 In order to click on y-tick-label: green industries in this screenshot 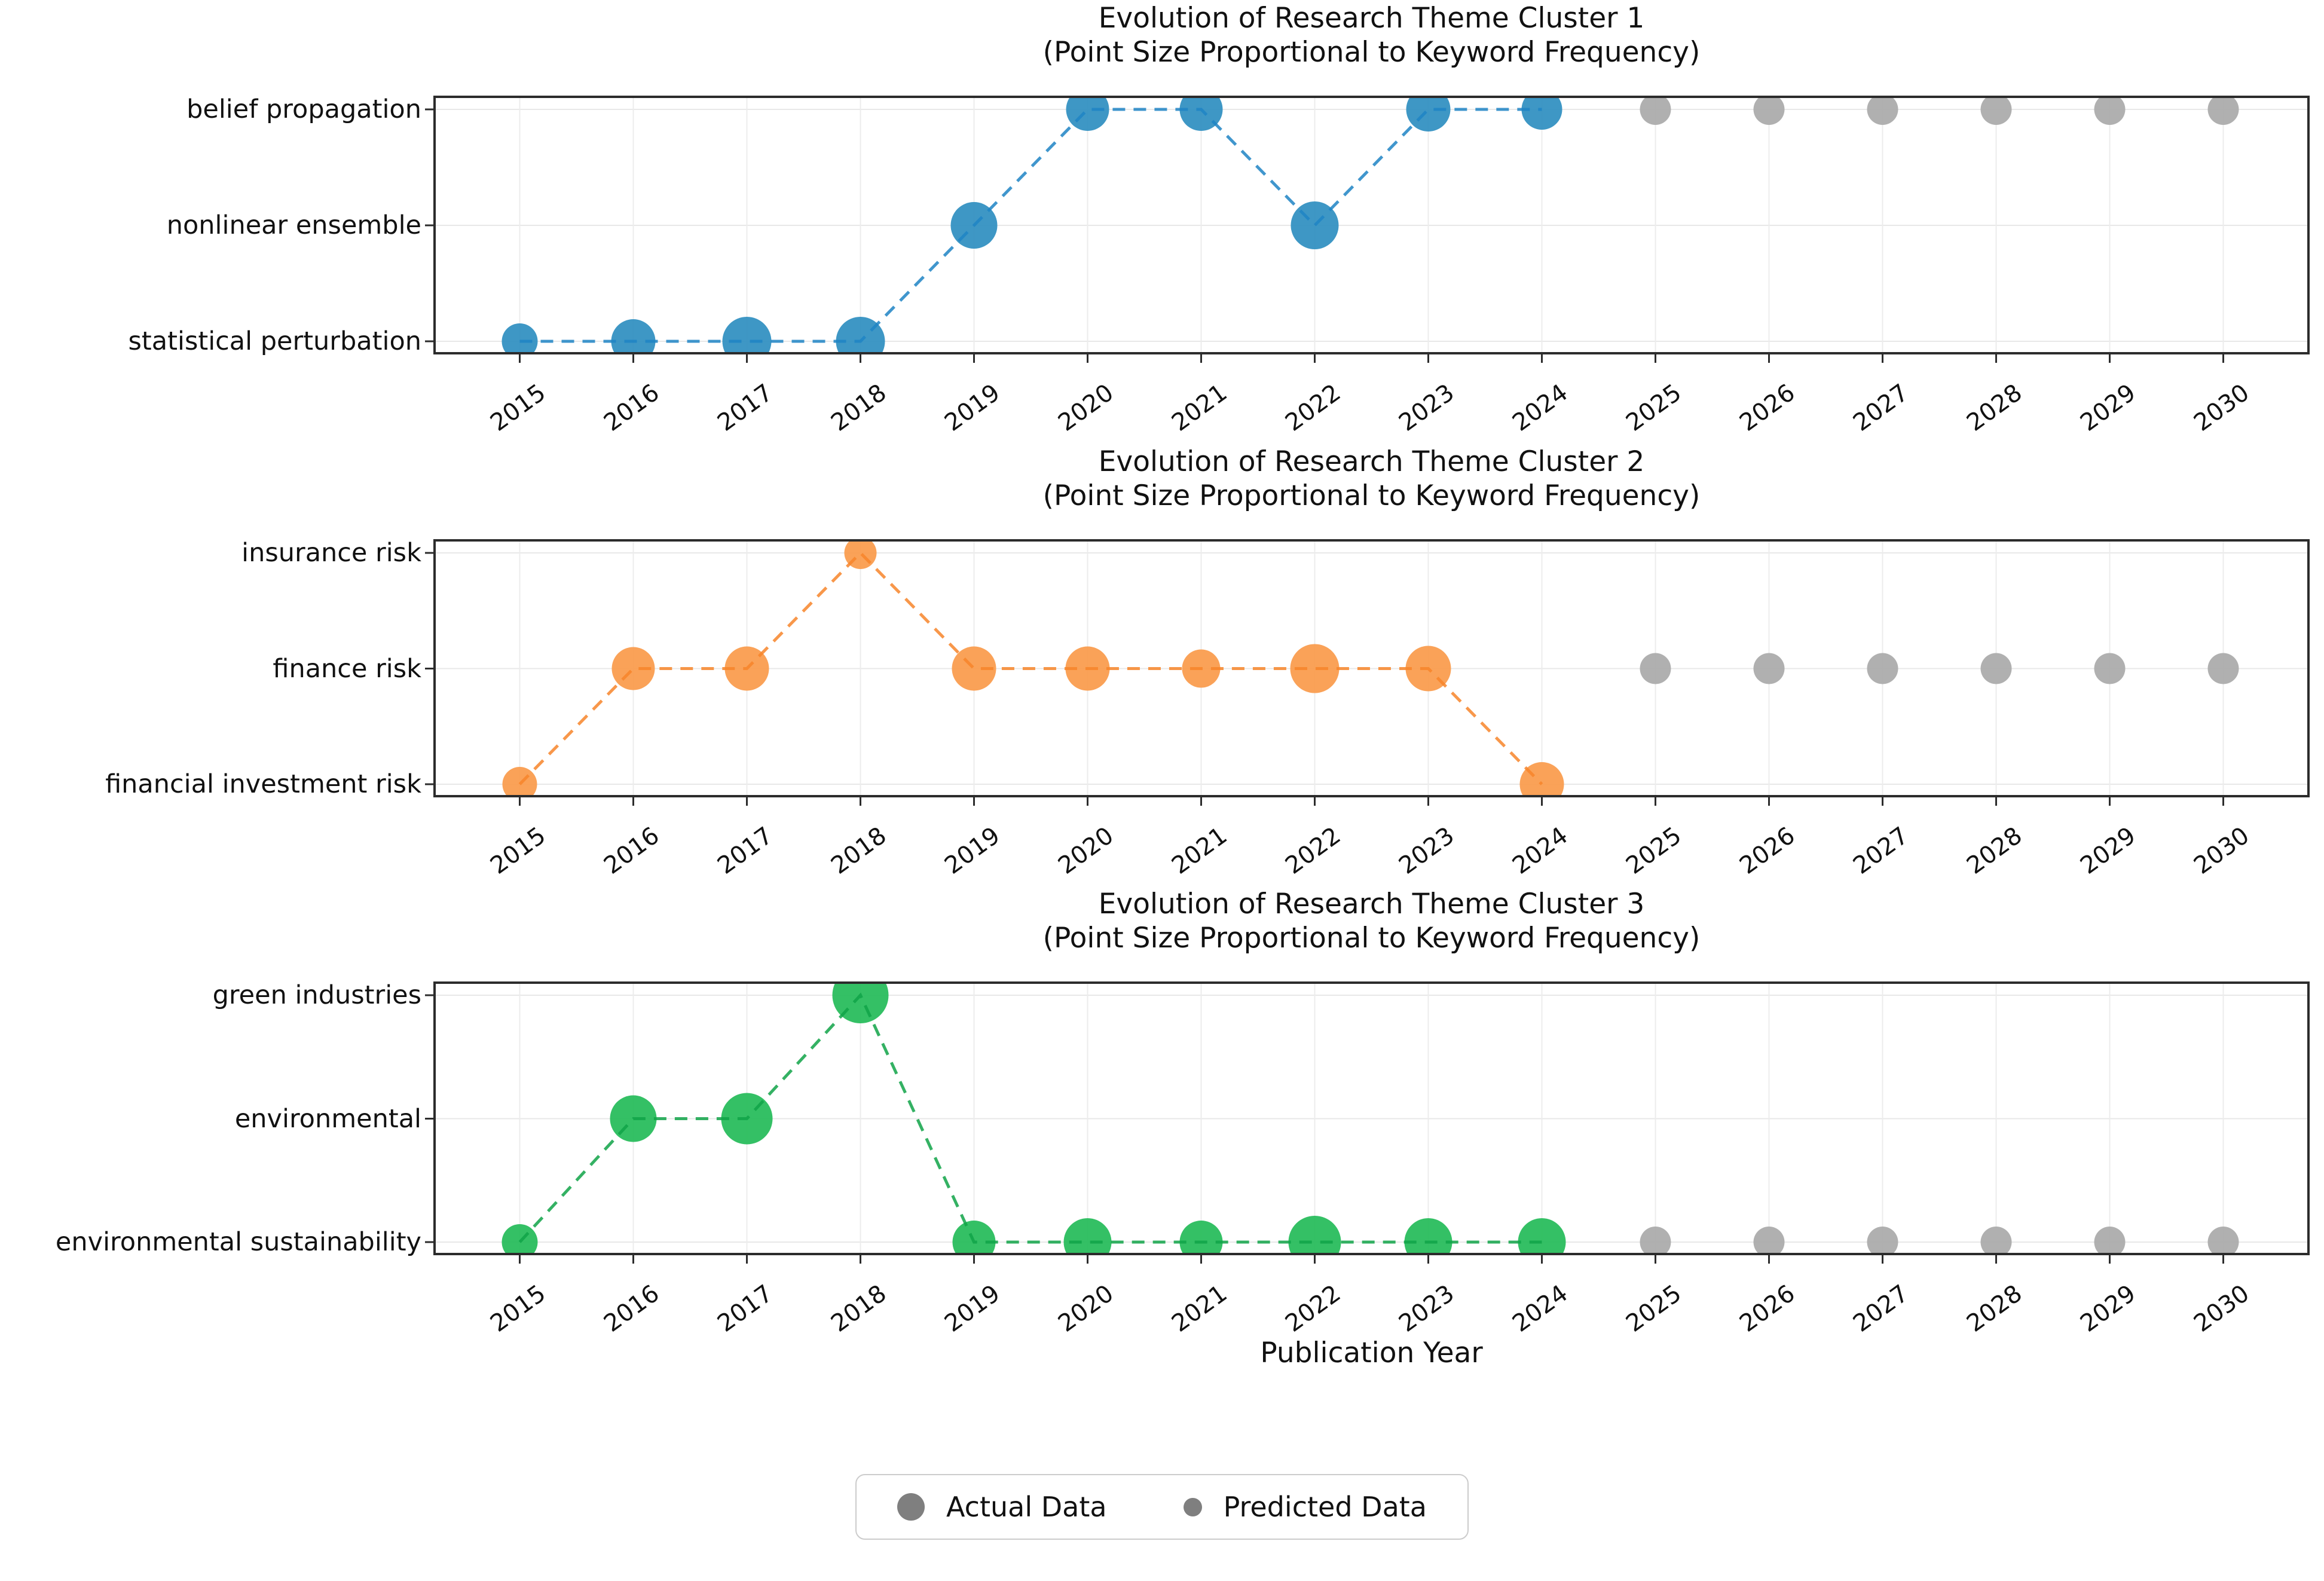, I will do `click(317, 995)`.